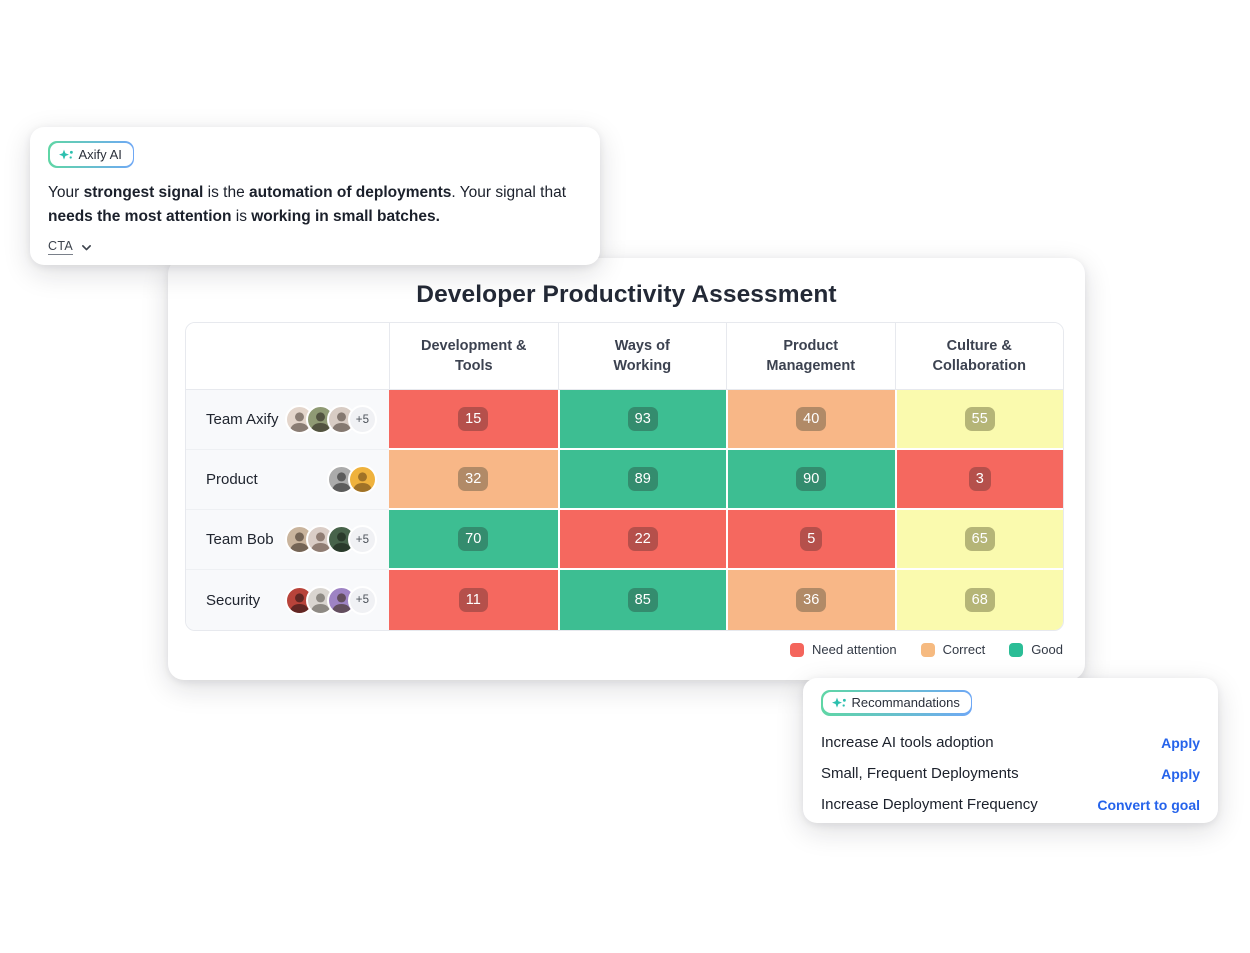  I want to click on page-title: Developer Productivity Assessment, so click(626, 294).